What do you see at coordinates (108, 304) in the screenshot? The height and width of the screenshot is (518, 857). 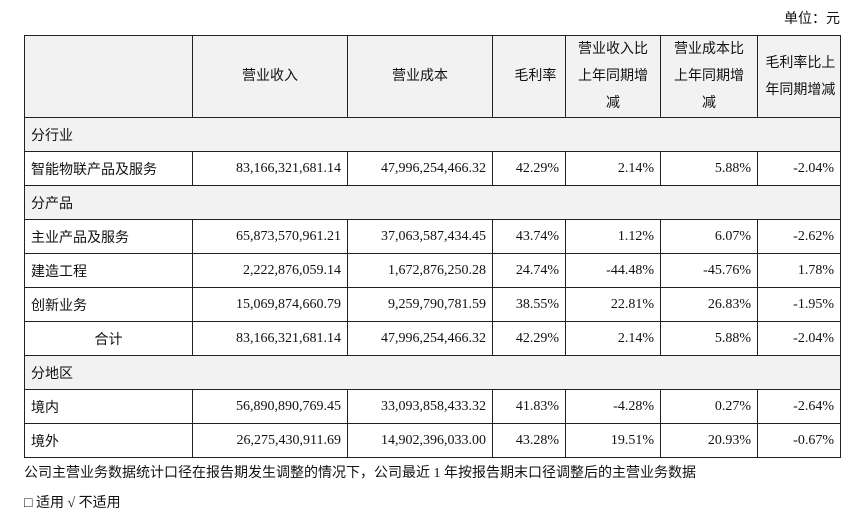 I see `row-label: 创新业务` at bounding box center [108, 304].